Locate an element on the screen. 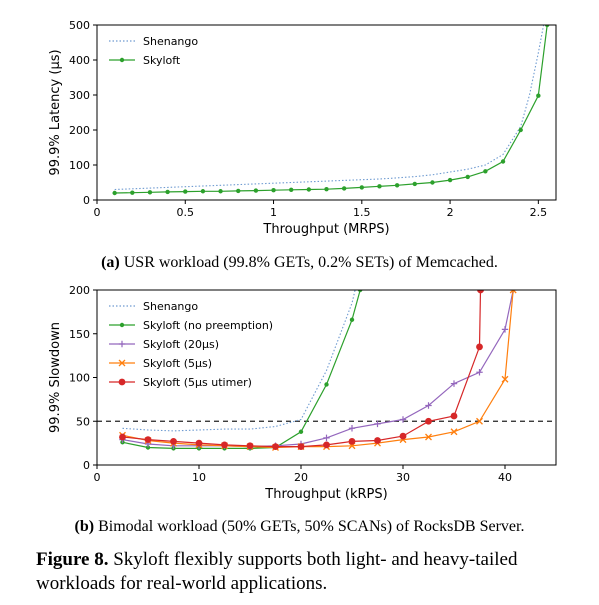 This screenshot has height=605, width=599. chart-a-ylabel: 99.9% Latency (μs) is located at coordinates (55, 112).